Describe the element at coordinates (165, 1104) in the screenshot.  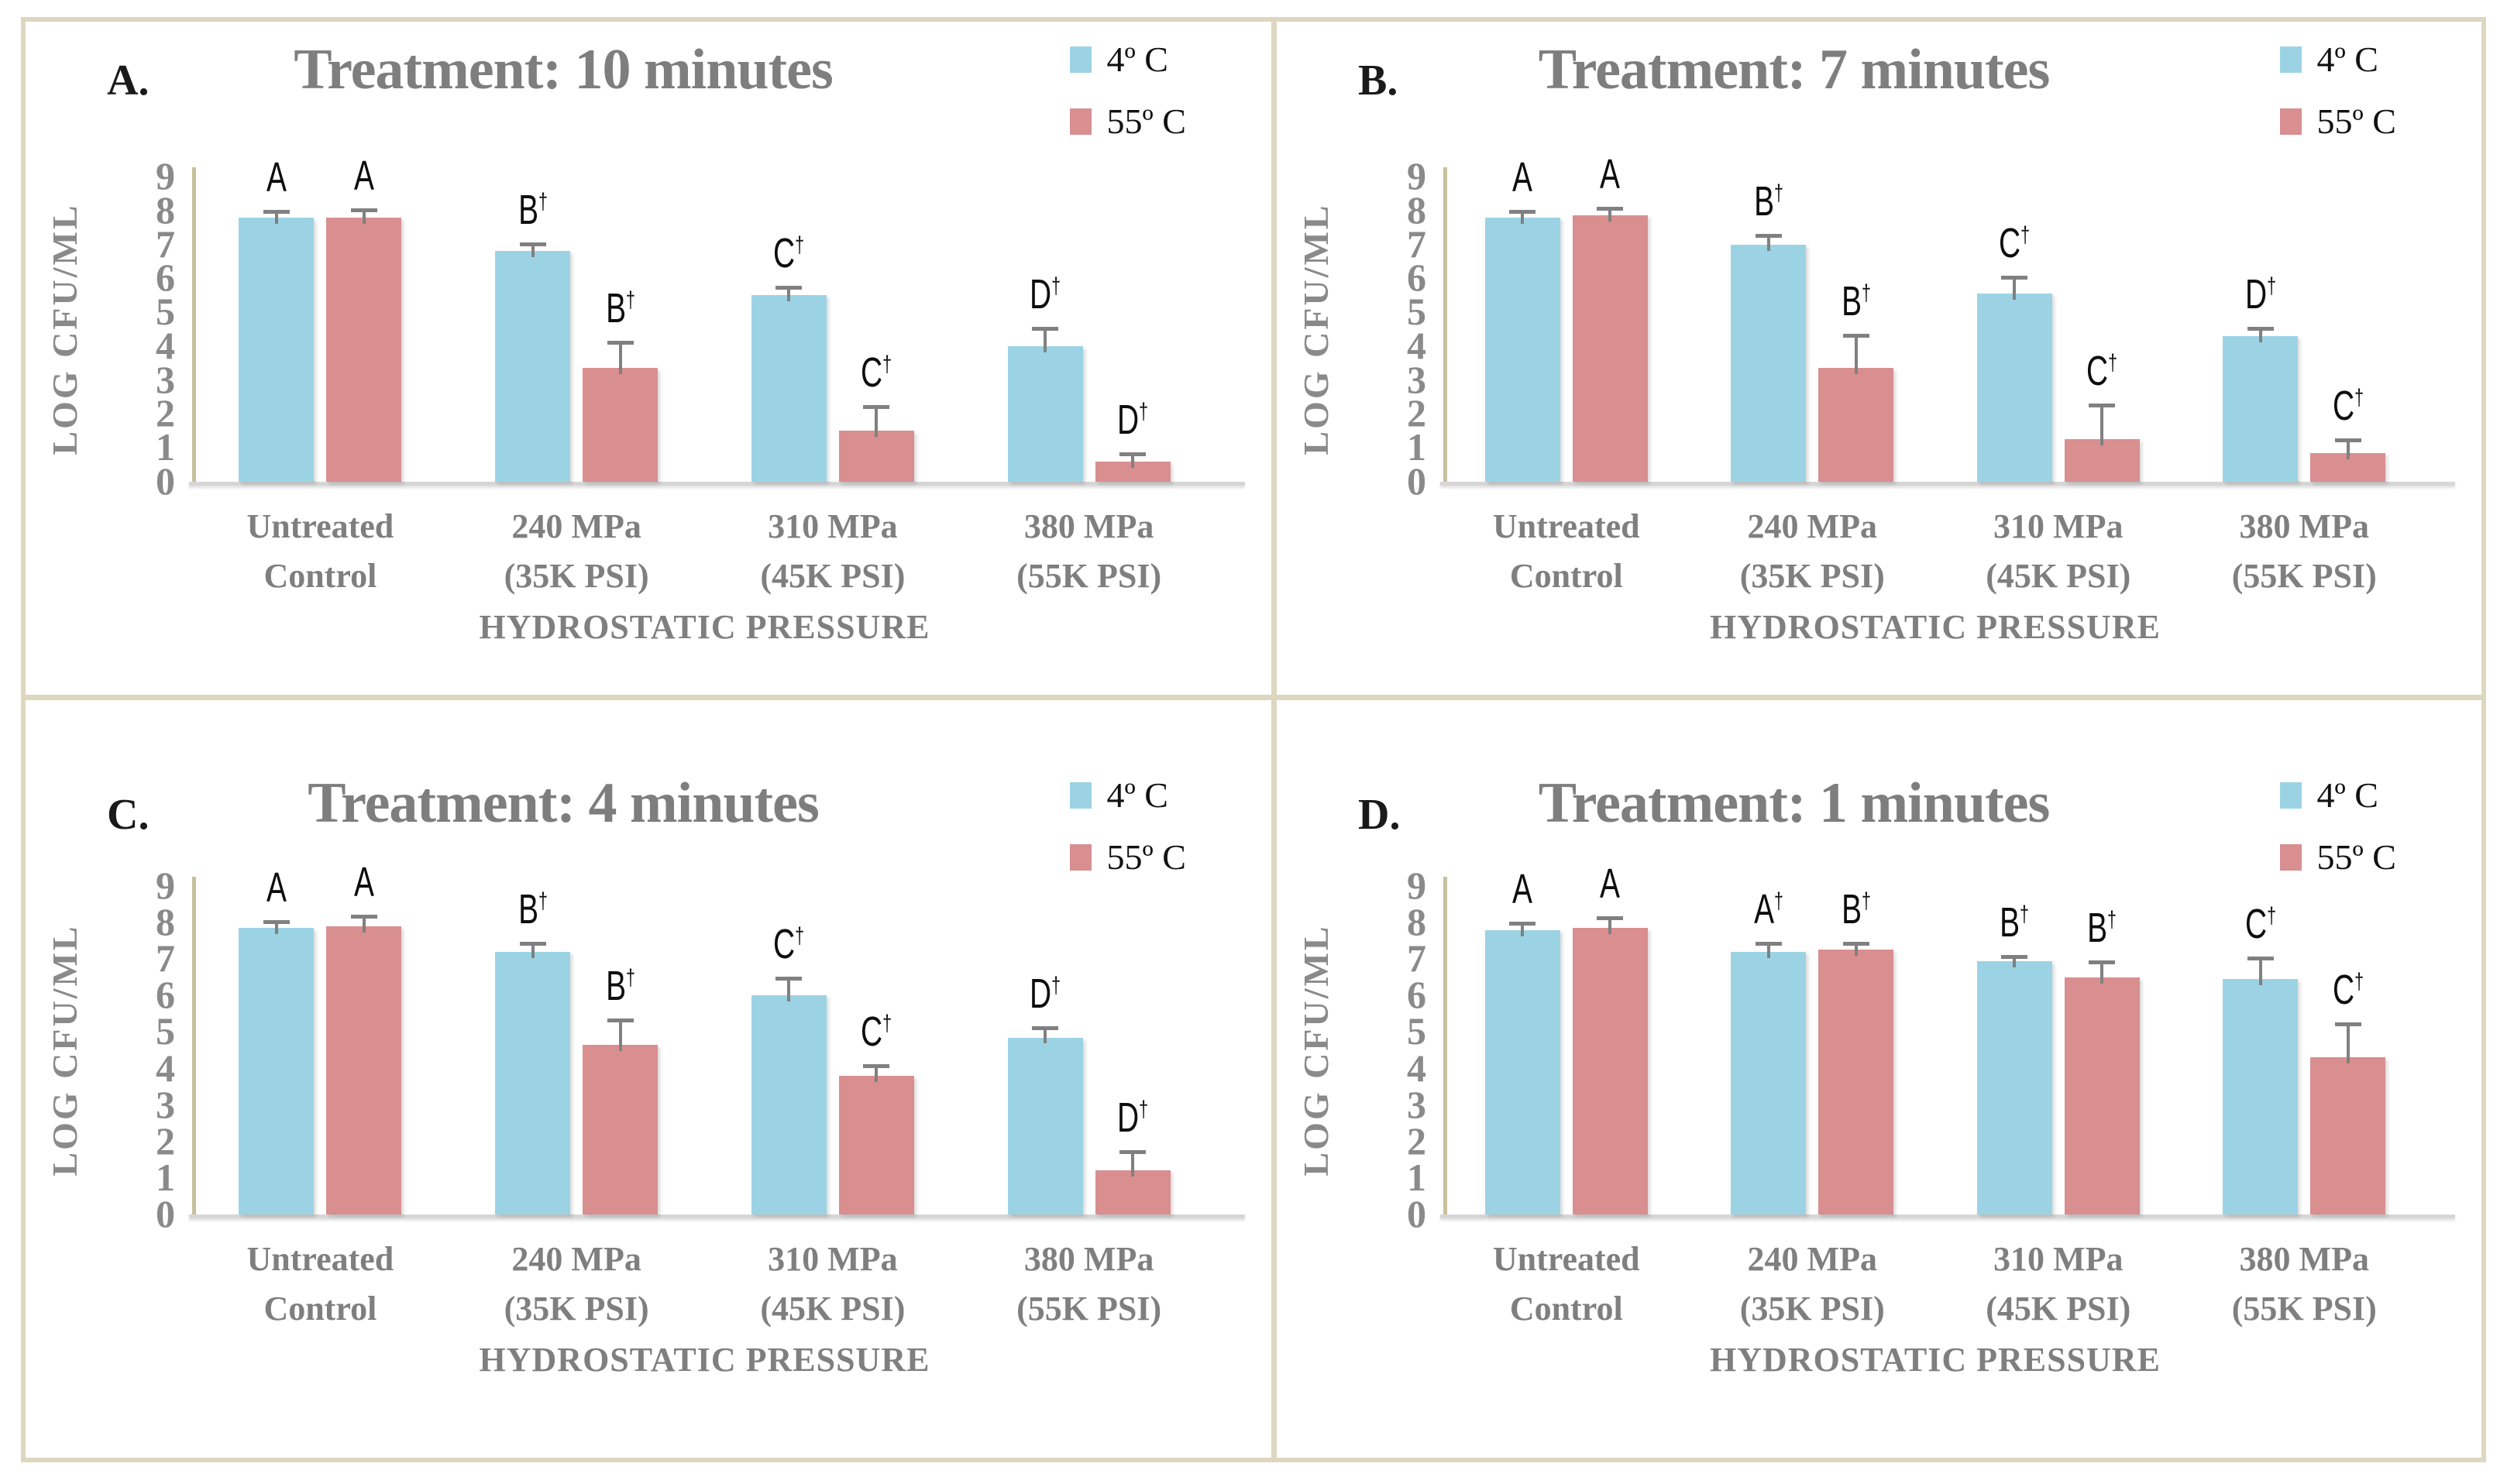
I see `y-tick-label: 3` at that location.